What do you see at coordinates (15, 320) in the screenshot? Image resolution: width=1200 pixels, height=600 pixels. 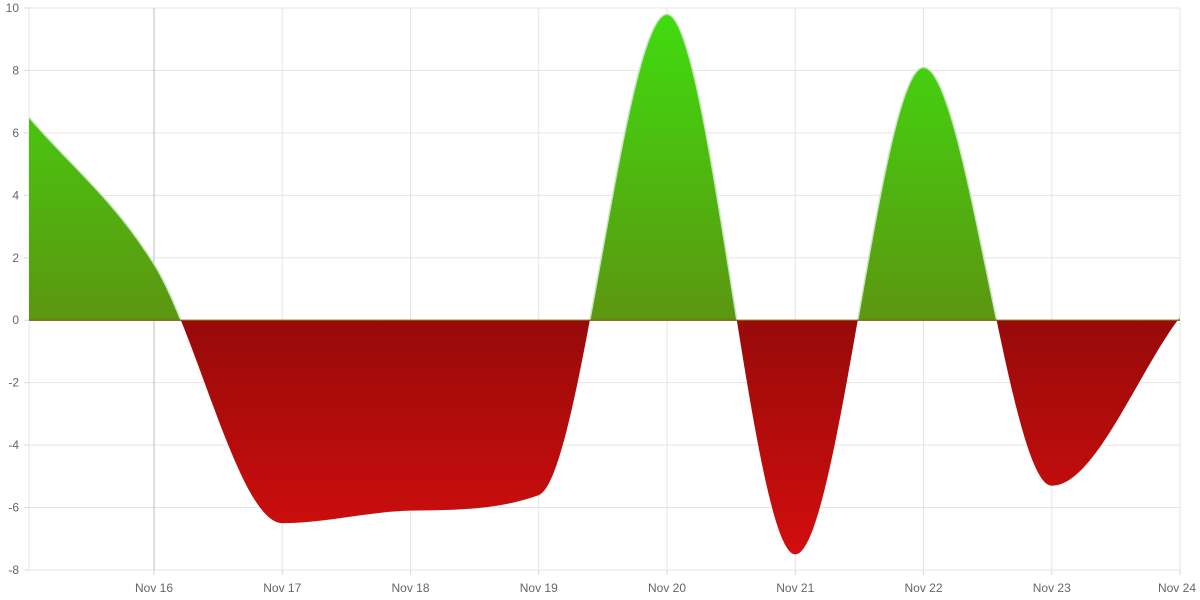 I see `y-tick-label: 0` at bounding box center [15, 320].